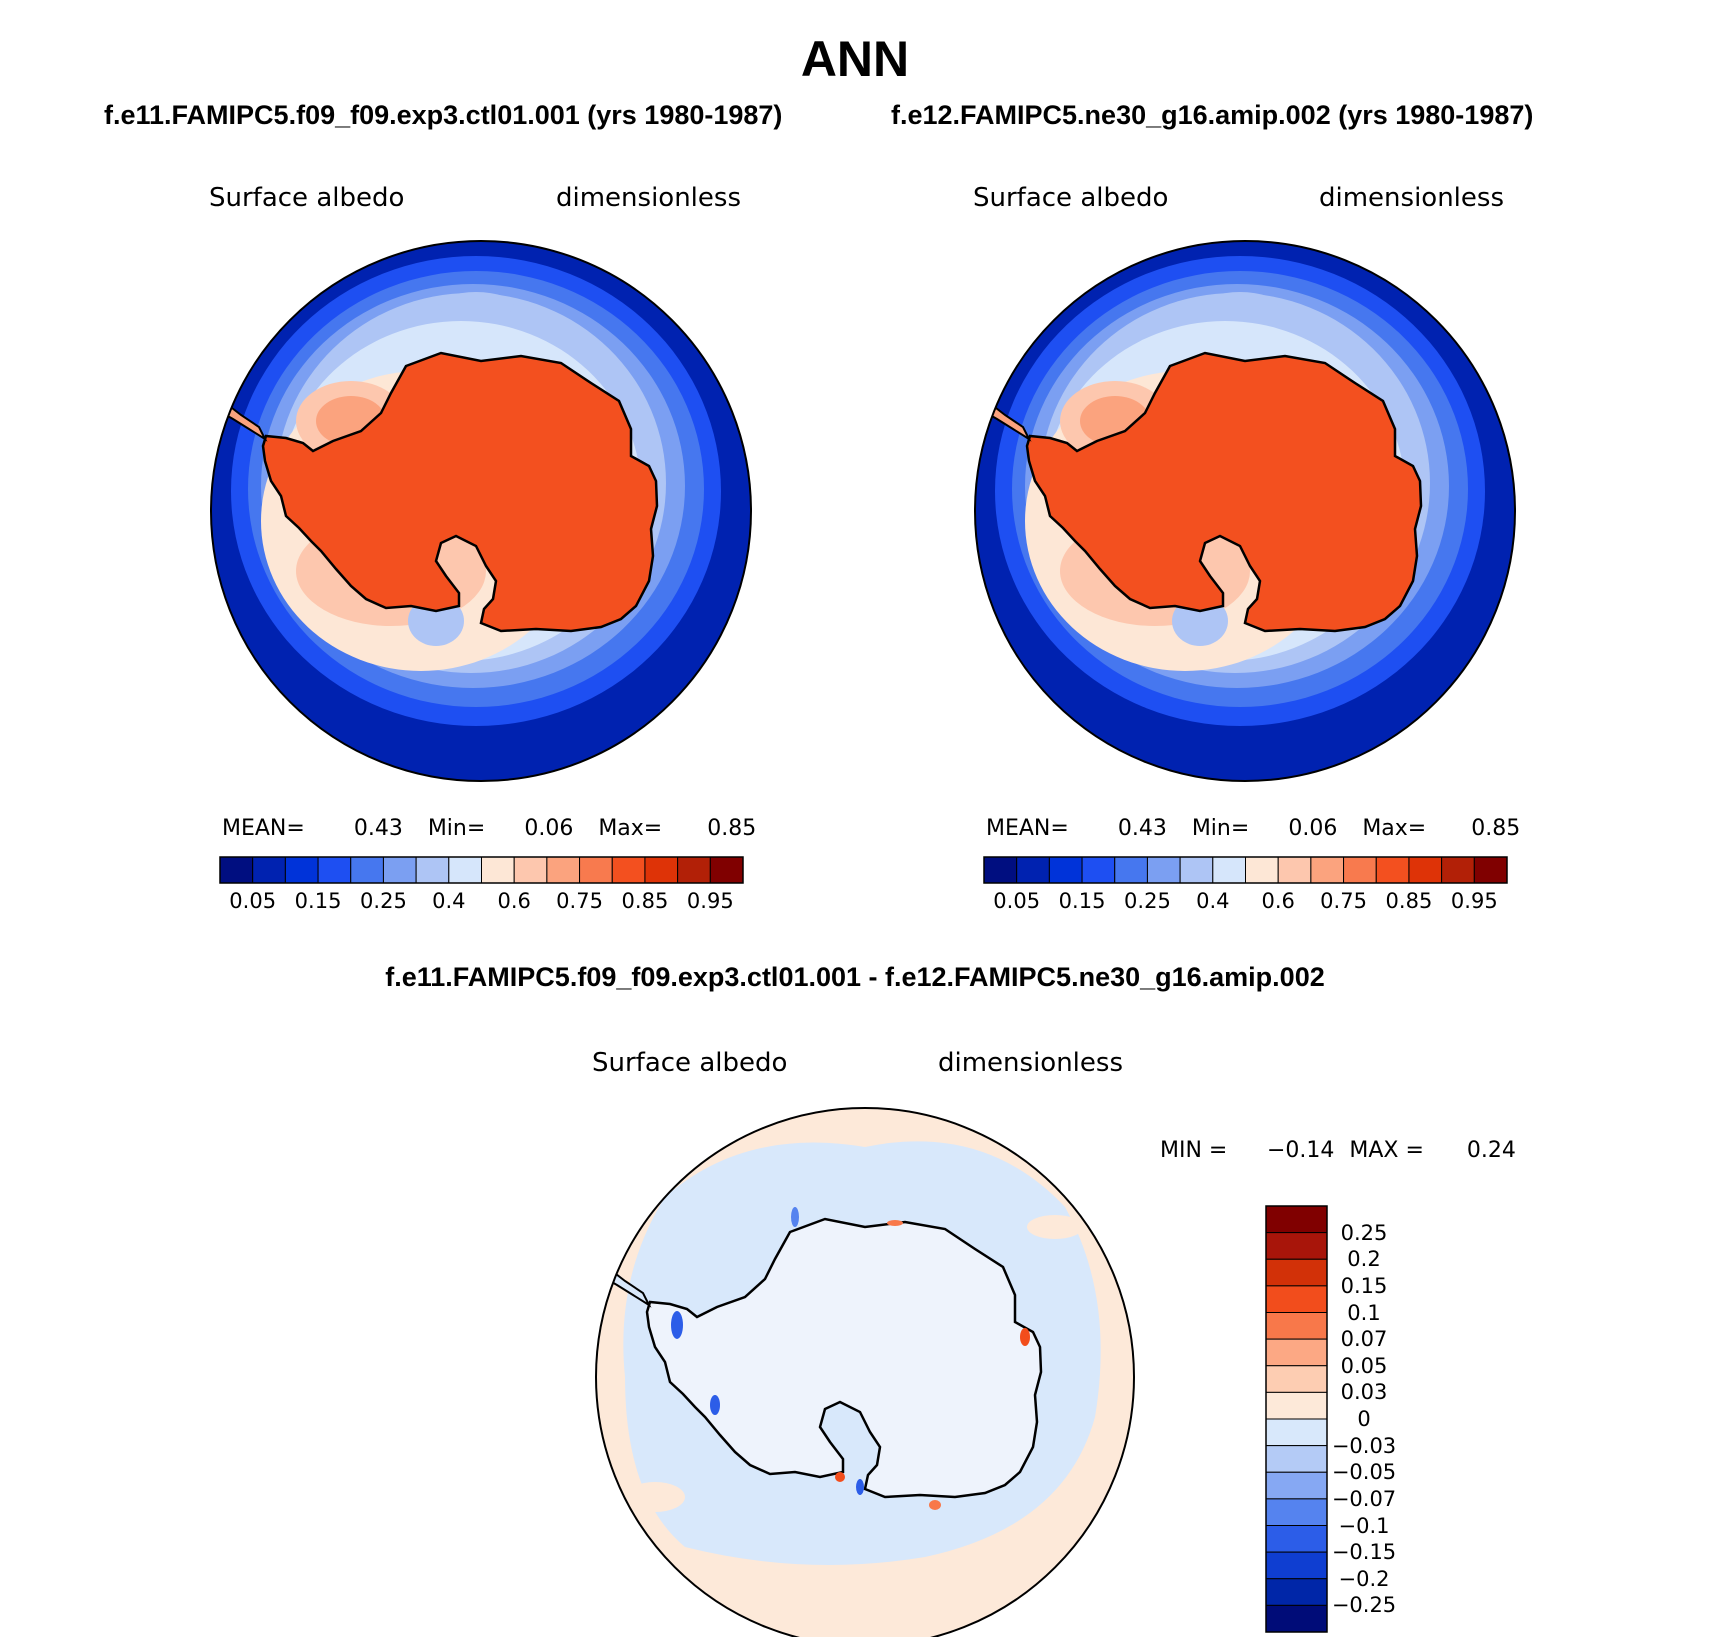 This screenshot has width=1710, height=1637. I want to click on min-label: Min=, so click(1220, 828).